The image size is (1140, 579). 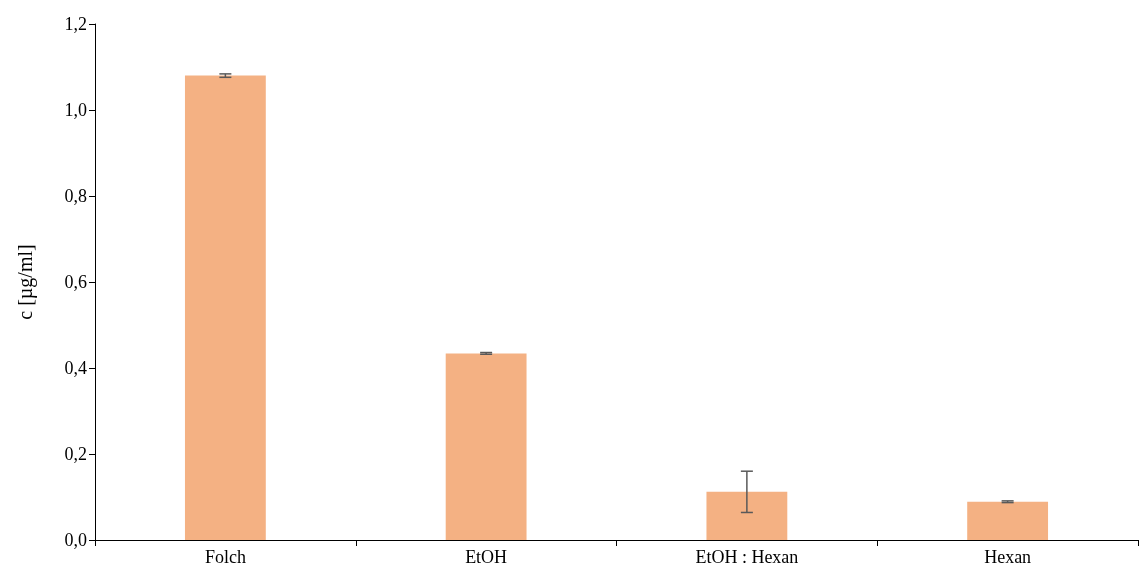 What do you see at coordinates (75, 368) in the screenshot?
I see `y-tick-label: 0,4` at bounding box center [75, 368].